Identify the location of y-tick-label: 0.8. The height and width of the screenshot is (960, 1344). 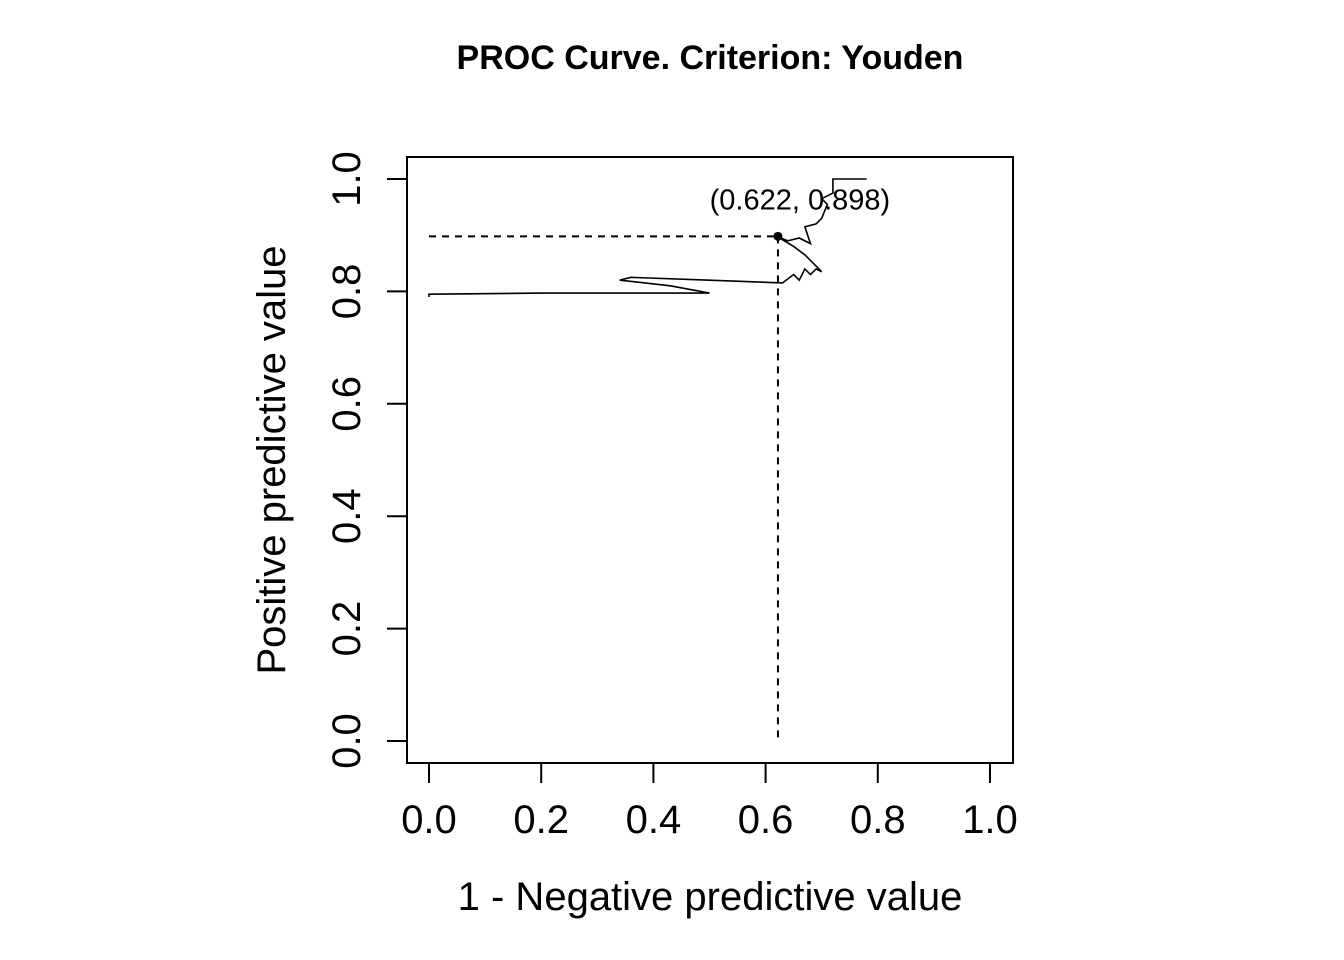
(347, 292).